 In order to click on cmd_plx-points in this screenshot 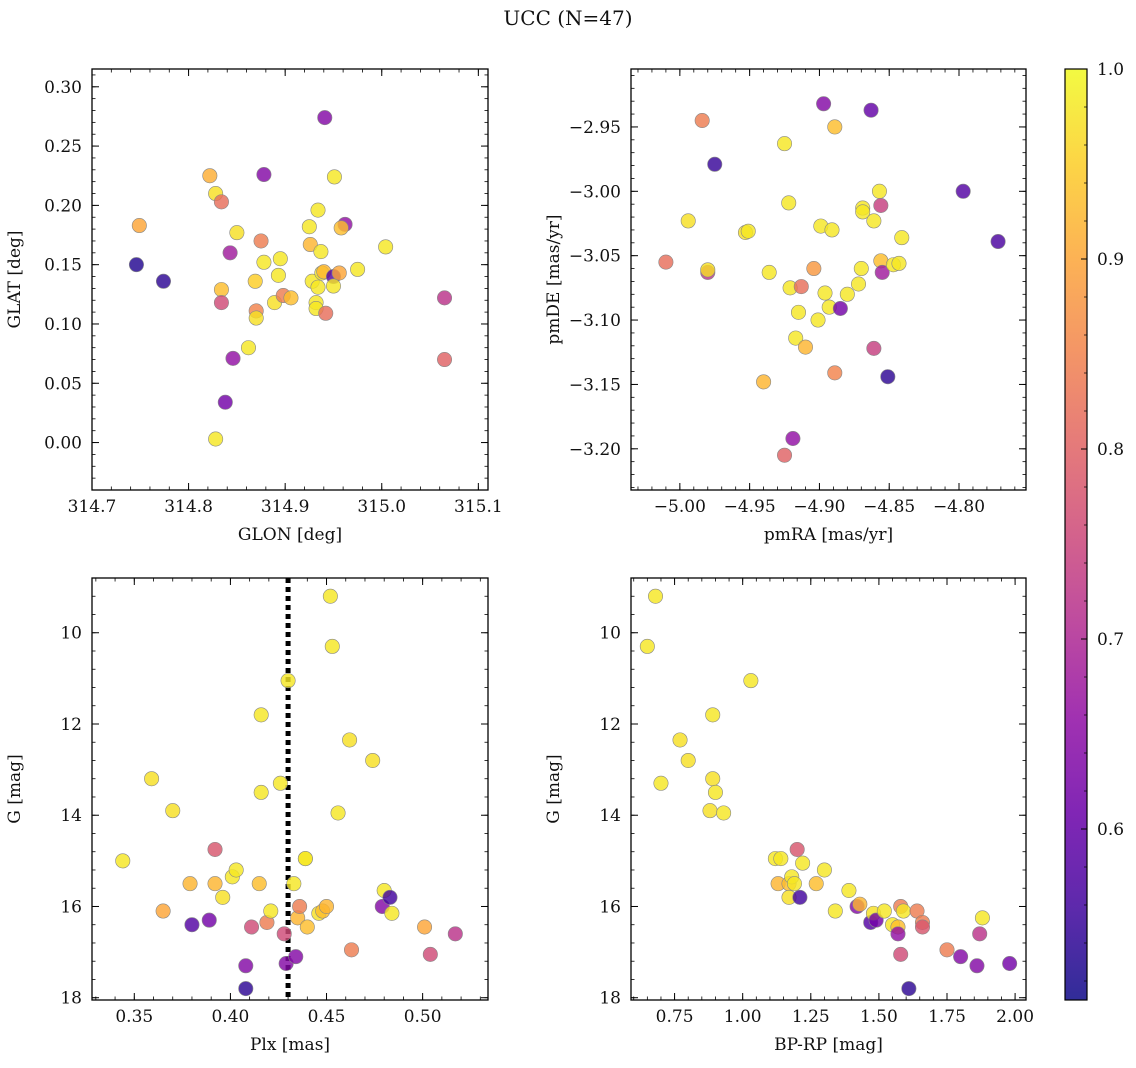, I will do `click(289, 792)`.